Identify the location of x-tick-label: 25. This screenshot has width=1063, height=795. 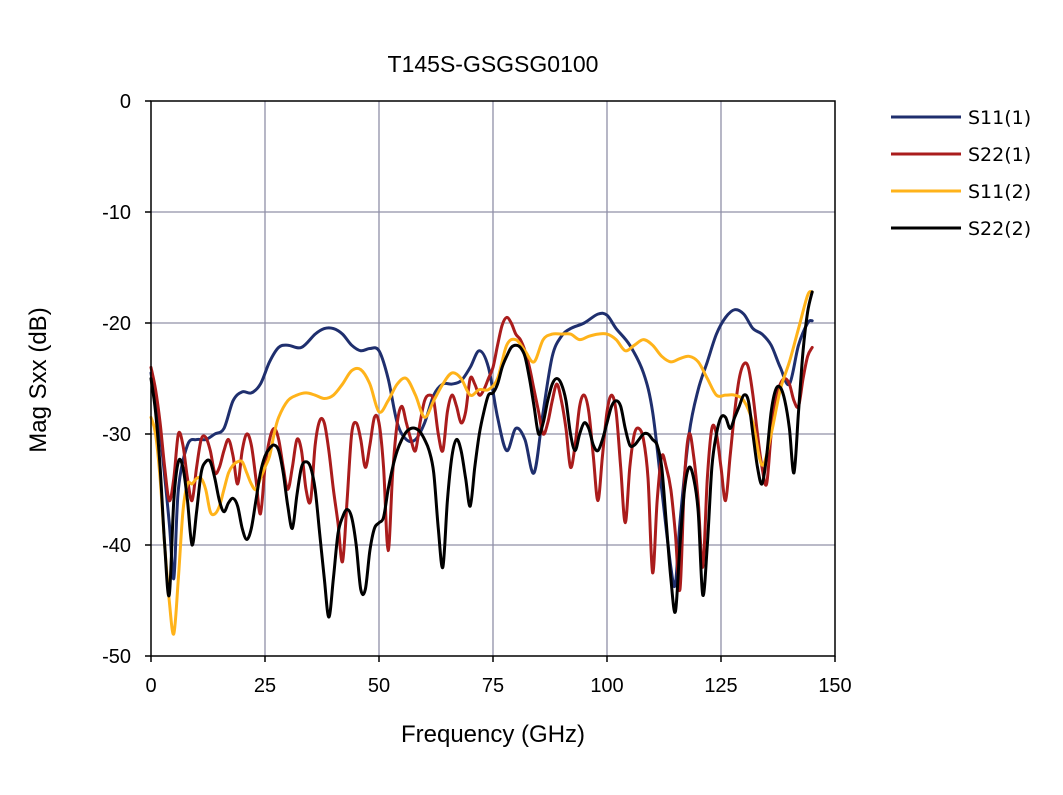
(265, 686).